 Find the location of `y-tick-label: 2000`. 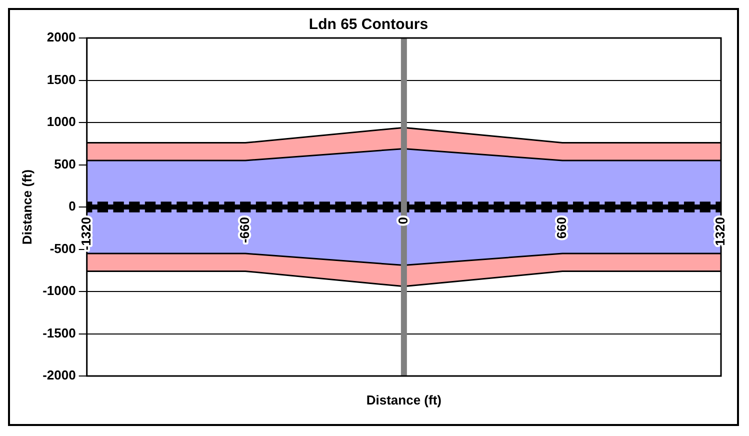

y-tick-label: 2000 is located at coordinates (61, 37).